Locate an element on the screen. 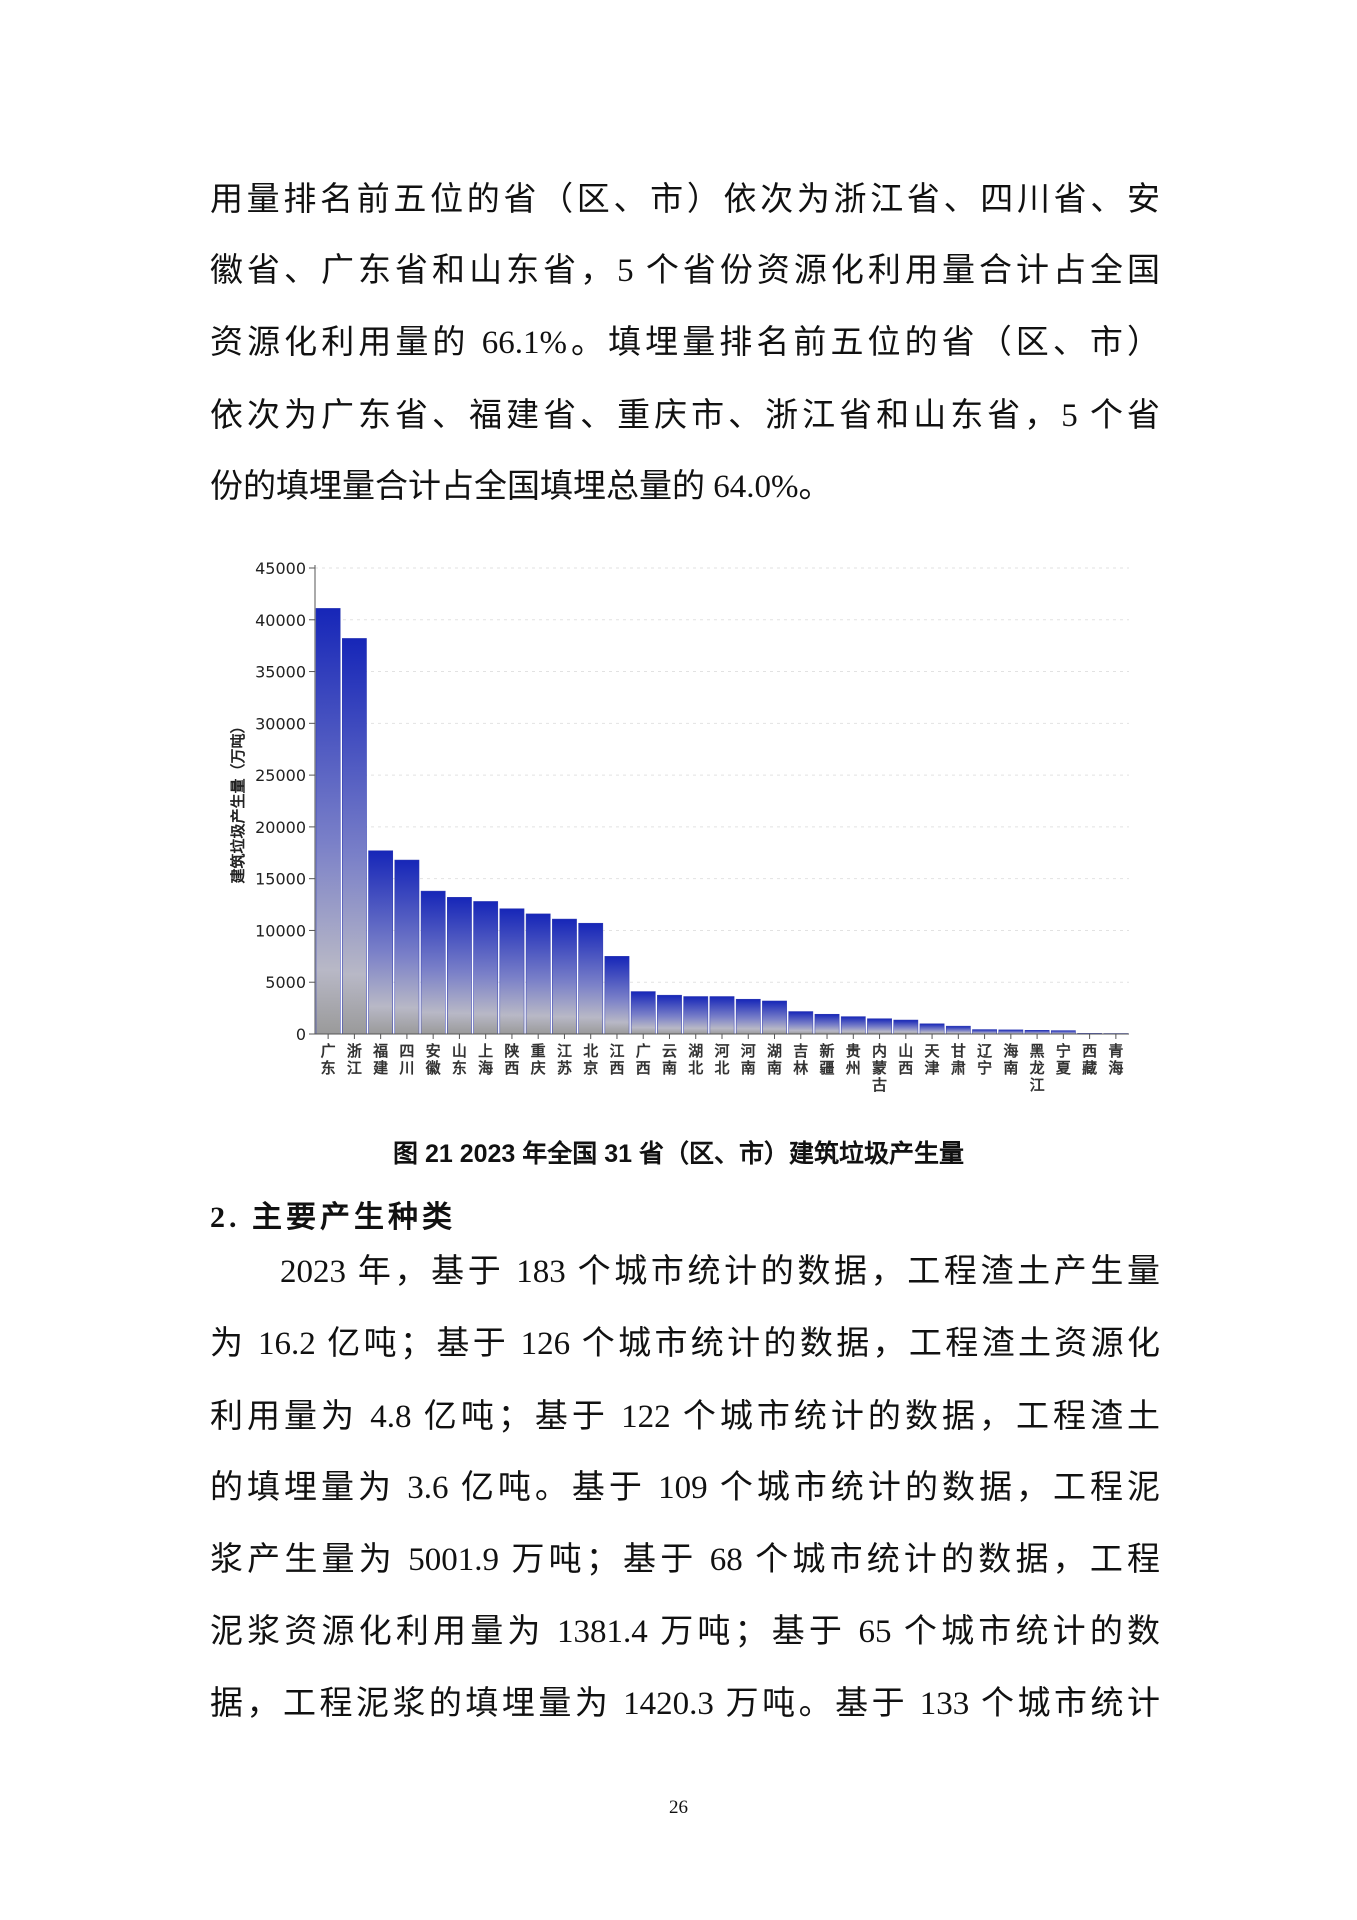 This screenshot has width=1357, height=1920. section-heading: 2. 主要产生种类 is located at coordinates (333, 1217).